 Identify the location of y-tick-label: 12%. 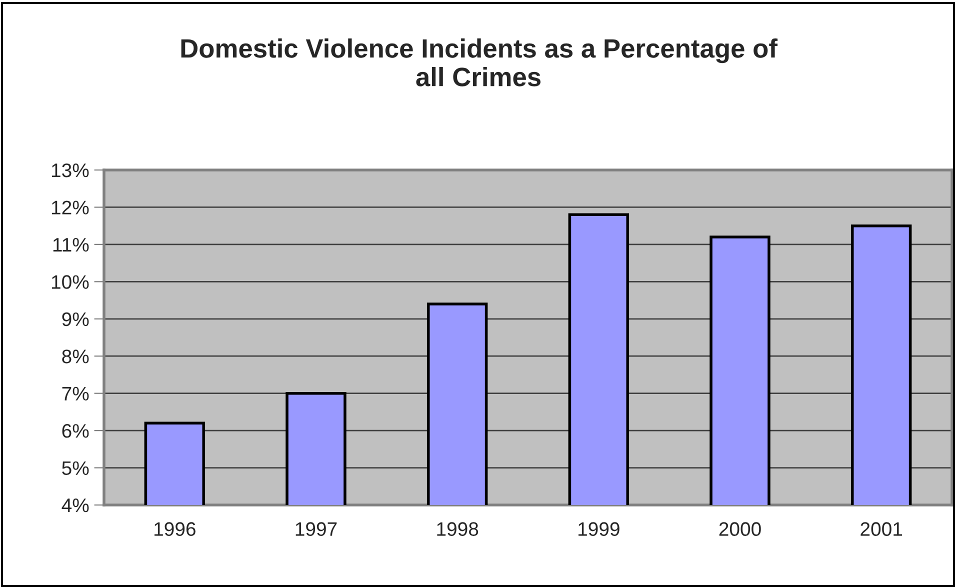
(70, 207).